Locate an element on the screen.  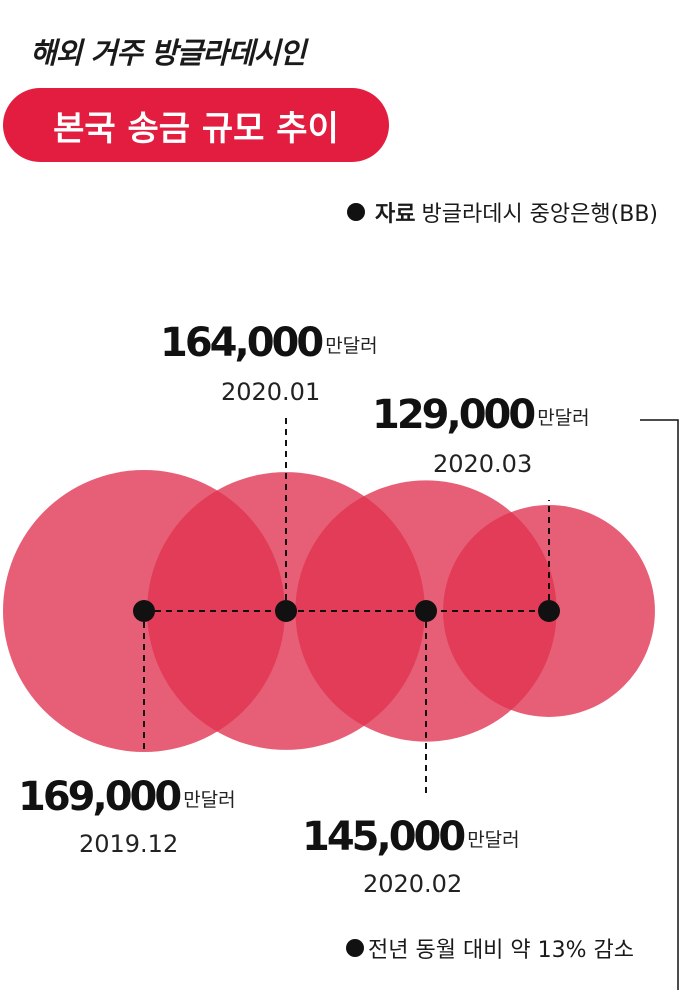
date-label: 2020.03 is located at coordinates (482, 464).